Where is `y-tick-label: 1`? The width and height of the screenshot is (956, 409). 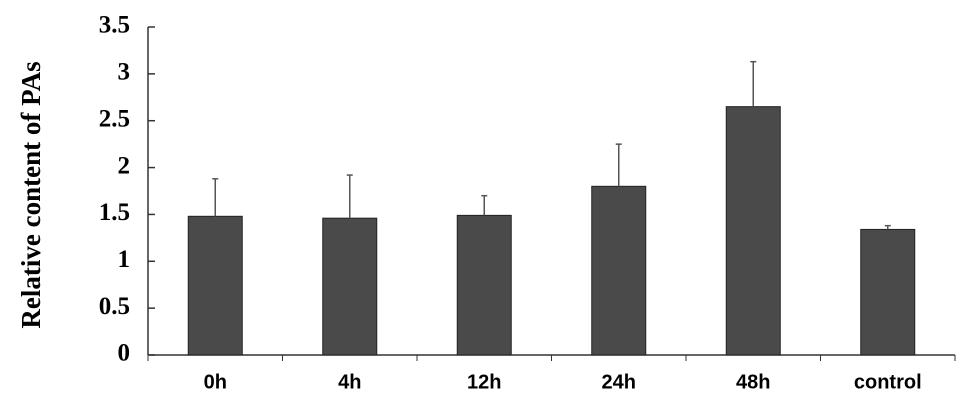
y-tick-label: 1 is located at coordinates (124, 259).